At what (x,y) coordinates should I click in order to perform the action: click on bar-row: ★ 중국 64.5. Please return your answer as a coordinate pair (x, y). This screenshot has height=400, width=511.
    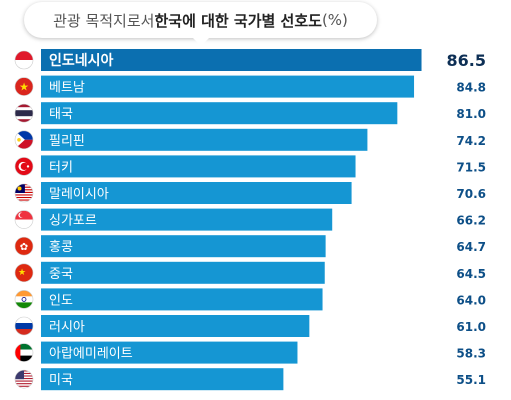
    Looking at the image, I should click on (254, 272).